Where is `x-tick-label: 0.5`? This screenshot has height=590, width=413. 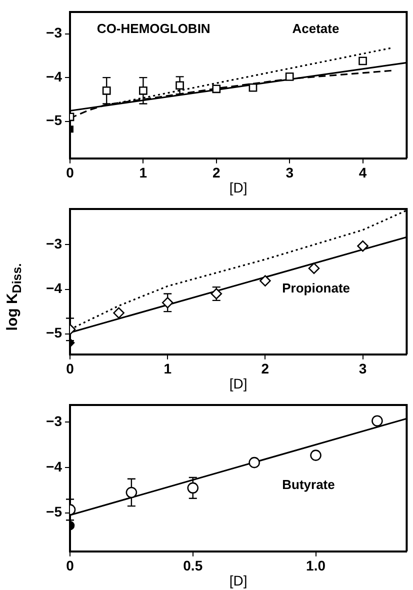
x-tick-label: 0.5 is located at coordinates (193, 566).